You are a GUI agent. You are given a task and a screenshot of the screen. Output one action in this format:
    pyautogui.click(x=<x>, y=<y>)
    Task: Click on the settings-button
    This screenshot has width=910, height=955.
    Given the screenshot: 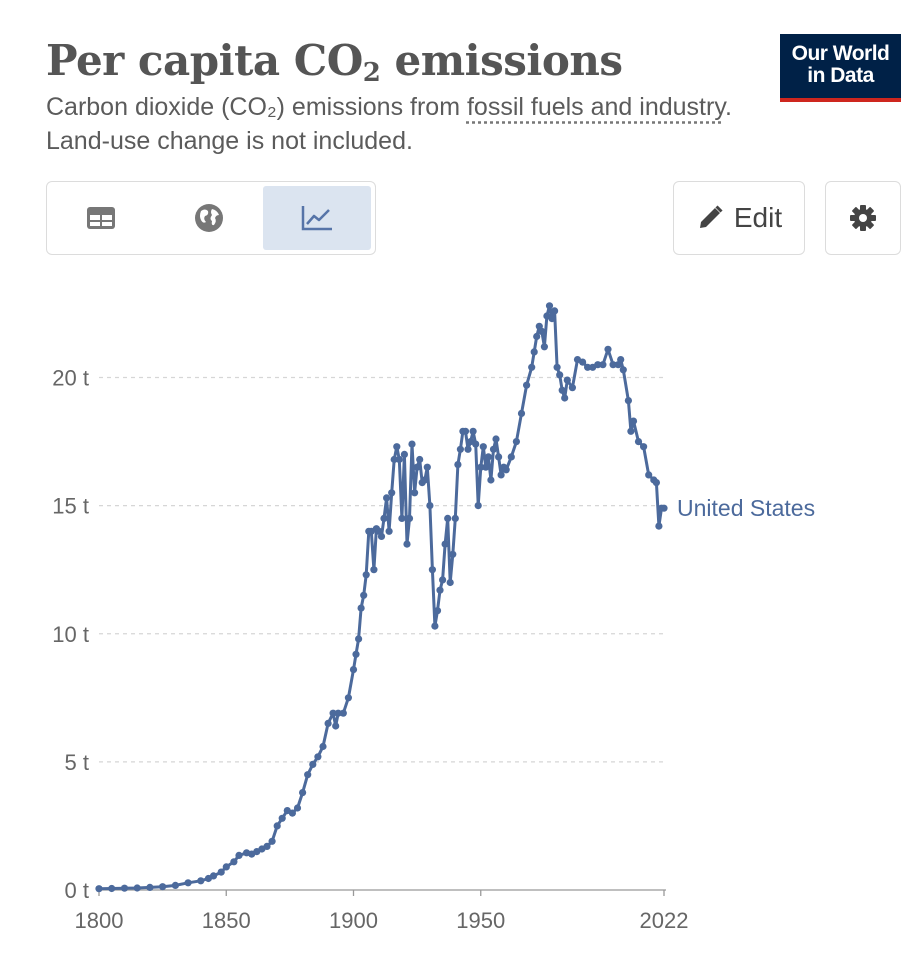 What is the action you would take?
    pyautogui.click(x=863, y=218)
    